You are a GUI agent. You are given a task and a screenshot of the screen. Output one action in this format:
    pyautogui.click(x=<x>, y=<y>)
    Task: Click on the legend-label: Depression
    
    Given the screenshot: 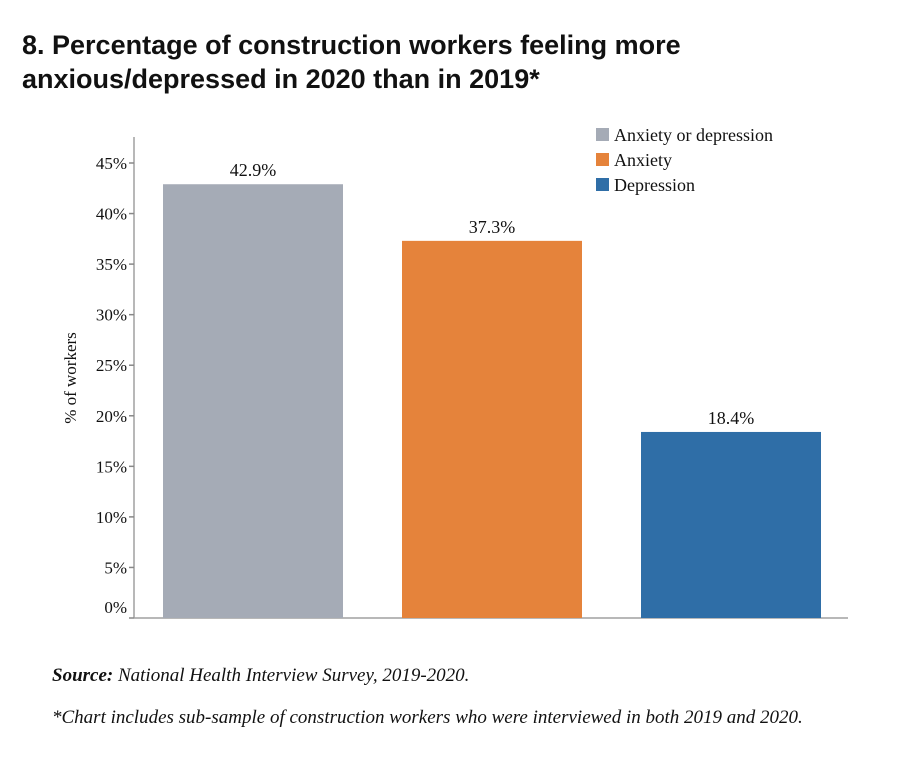 What is the action you would take?
    pyautogui.click(x=654, y=185)
    